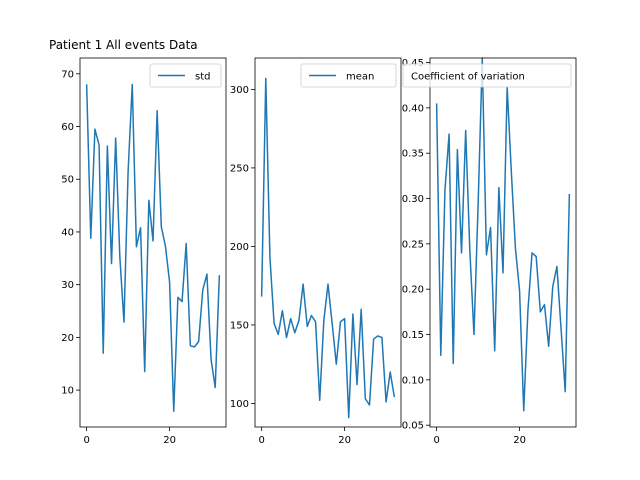  What do you see at coordinates (413, 244) in the screenshot?
I see `y-tick-label: 0.25` at bounding box center [413, 244].